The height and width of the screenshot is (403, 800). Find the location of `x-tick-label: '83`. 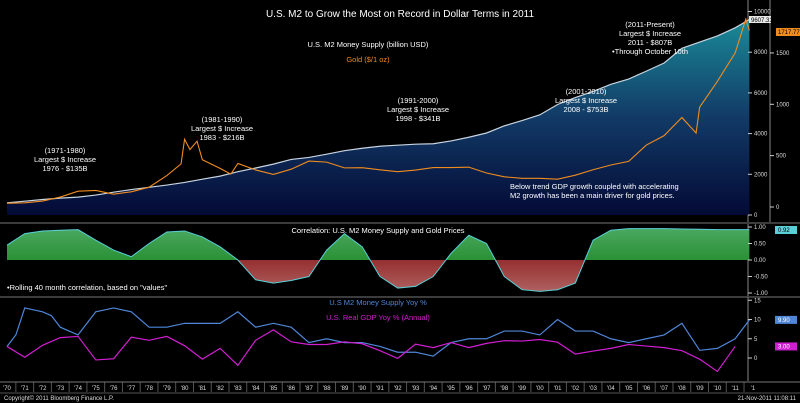

x-tick-label: '83 is located at coordinates (238, 389).